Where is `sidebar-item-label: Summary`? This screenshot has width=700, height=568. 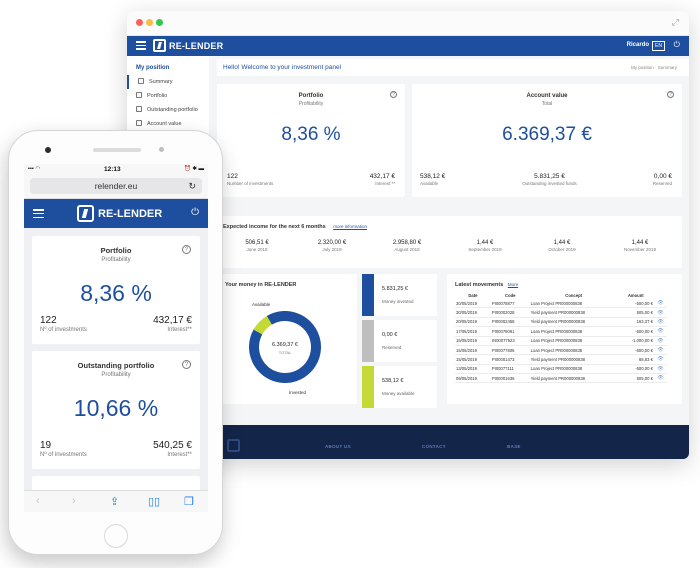 sidebar-item-label: Summary is located at coordinates (161, 82).